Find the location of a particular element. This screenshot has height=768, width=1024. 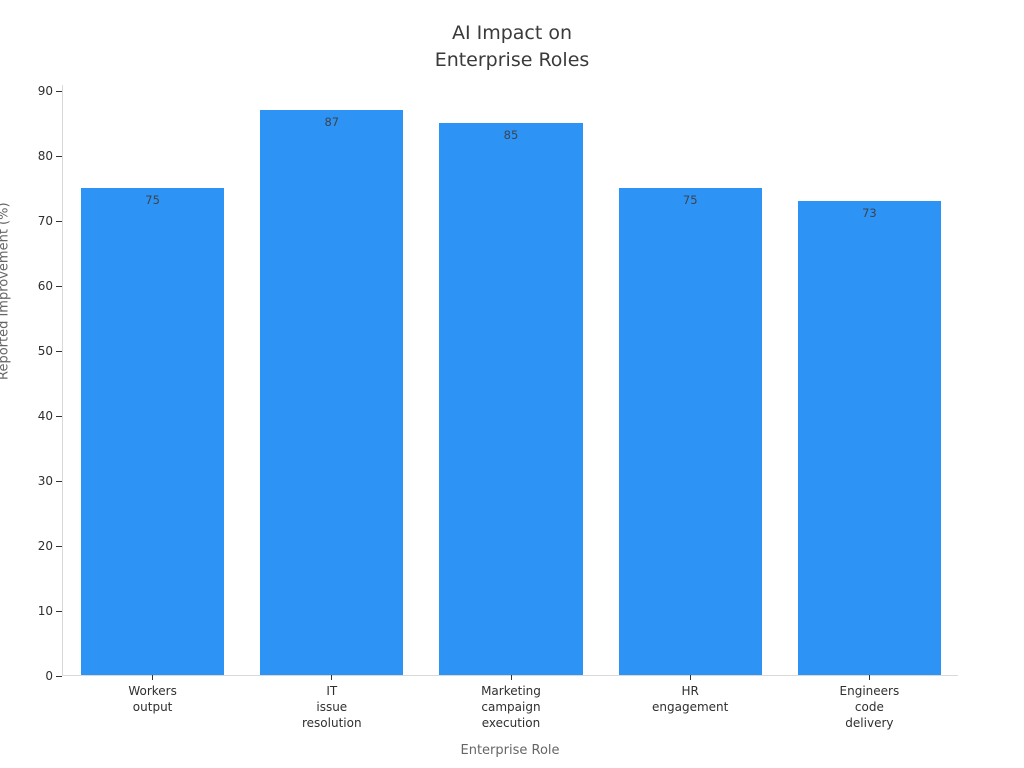

x-tick-label: Engineers code delivery is located at coordinates (869, 707).